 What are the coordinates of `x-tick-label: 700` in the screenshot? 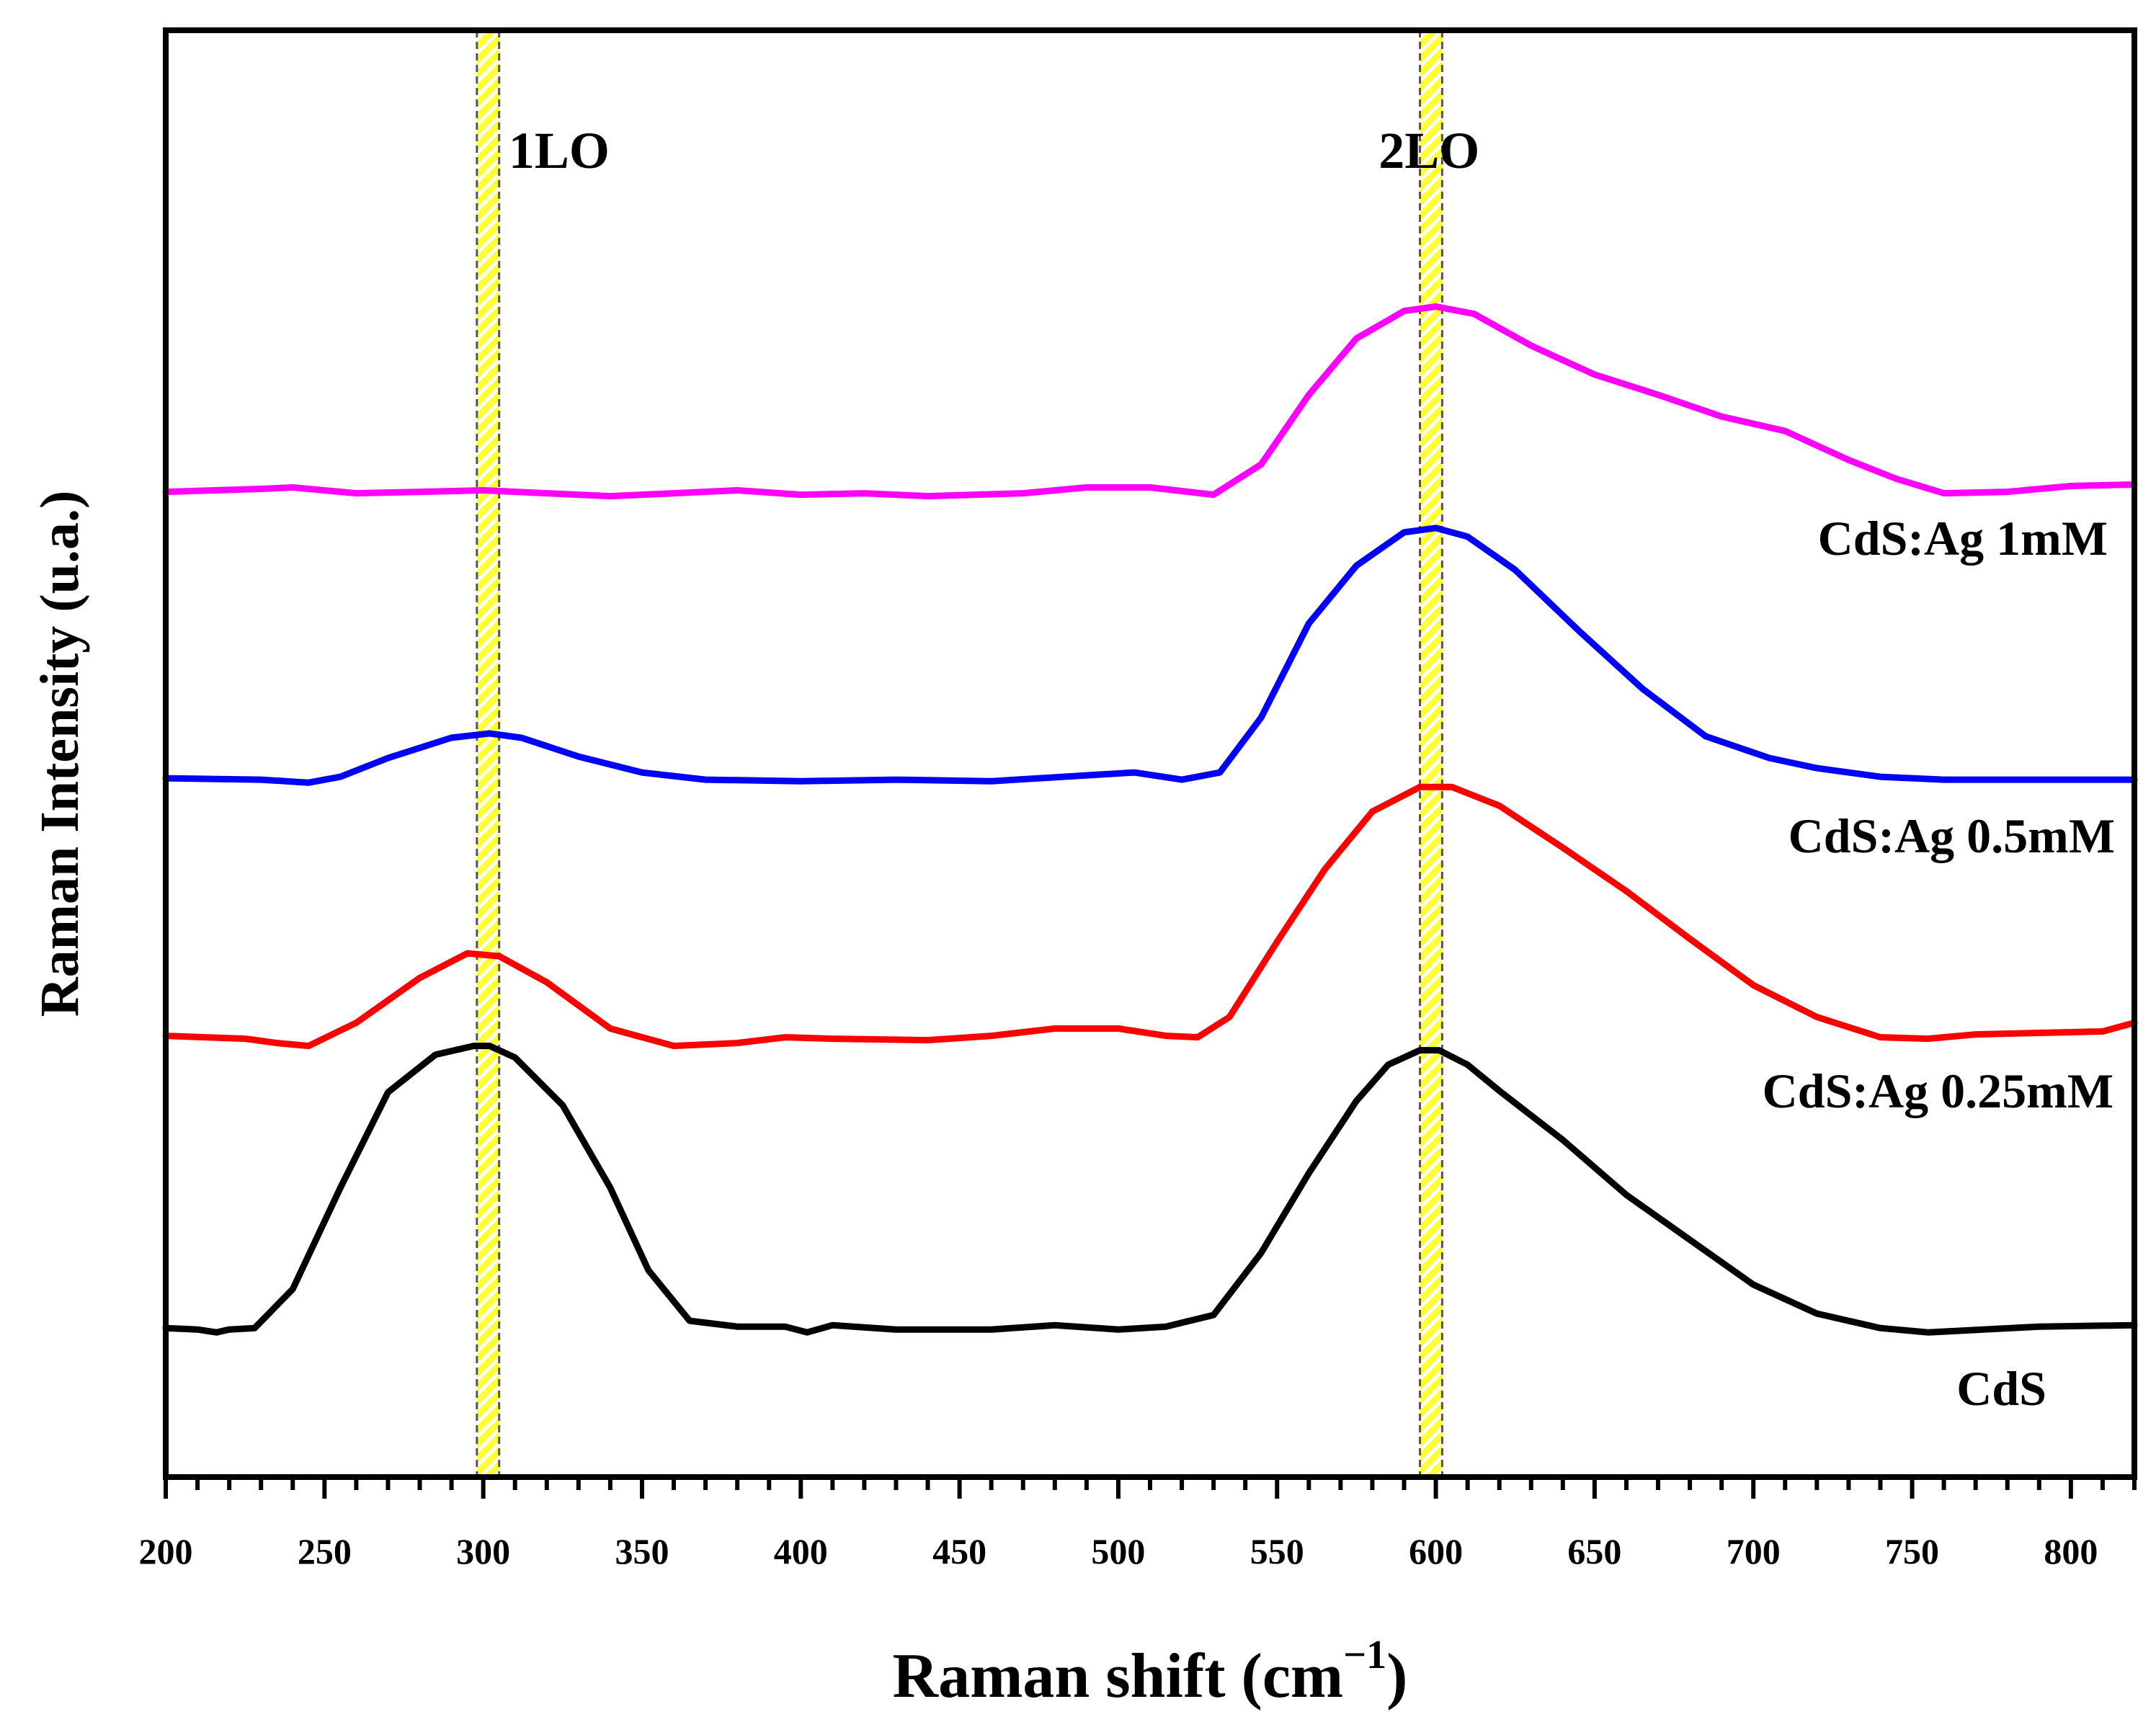 It's located at (1754, 1551).